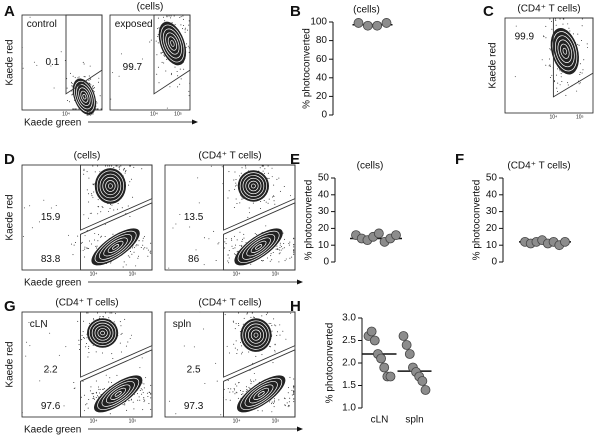 Image resolution: width=602 pixels, height=442 pixels. Describe the element at coordinates (492, 211) in the screenshot. I see `y-tick-label: 30` at that location.